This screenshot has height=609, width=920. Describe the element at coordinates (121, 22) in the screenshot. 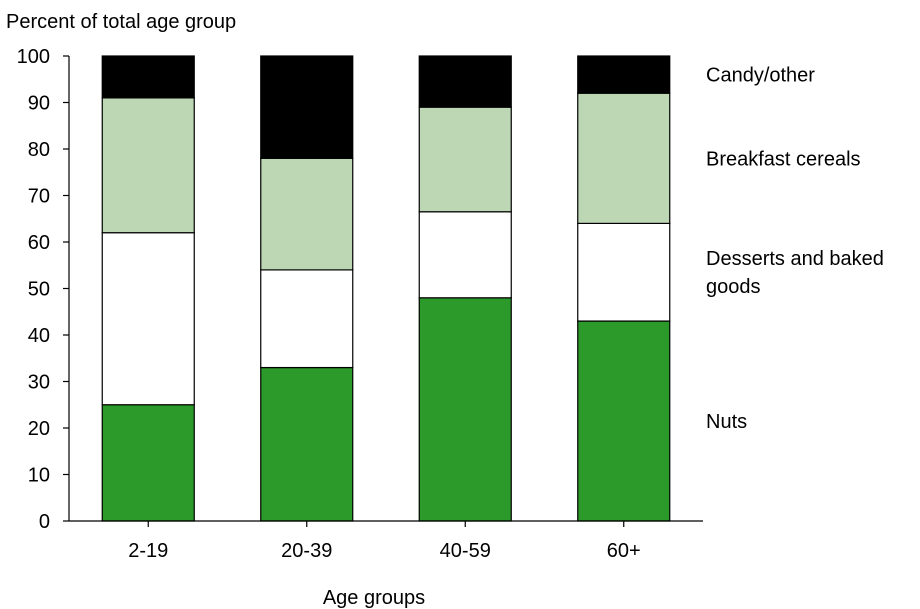

I see `y-axis-title: Percent of total age group` at that location.